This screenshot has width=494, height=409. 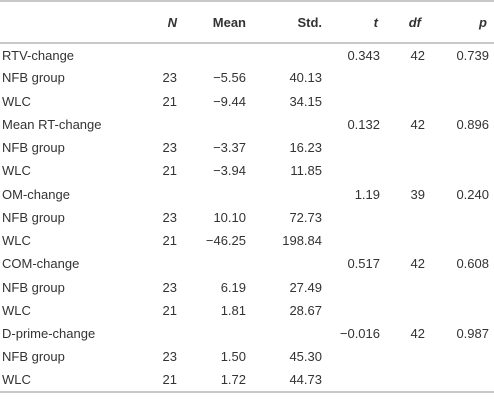 What do you see at coordinates (247, 101) in the screenshot?
I see `table-row: WLC 21 −9.44 34.15` at bounding box center [247, 101].